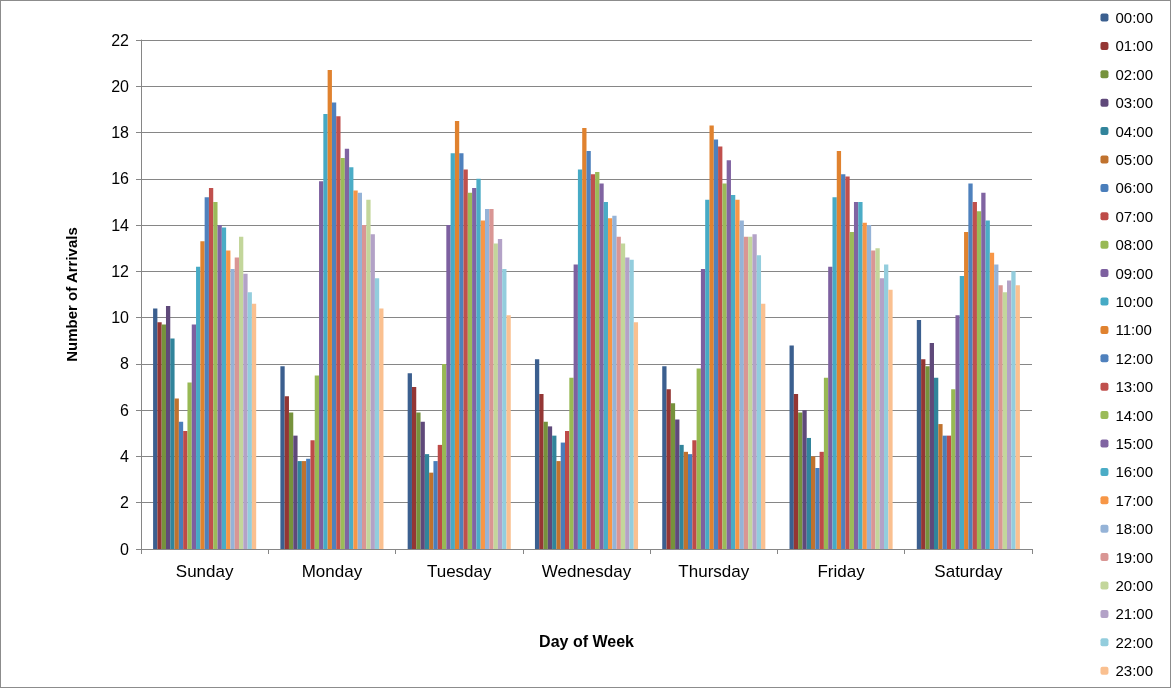 The width and height of the screenshot is (1171, 688). What do you see at coordinates (1134, 188) in the screenshot?
I see `legend-label: 06:00` at bounding box center [1134, 188].